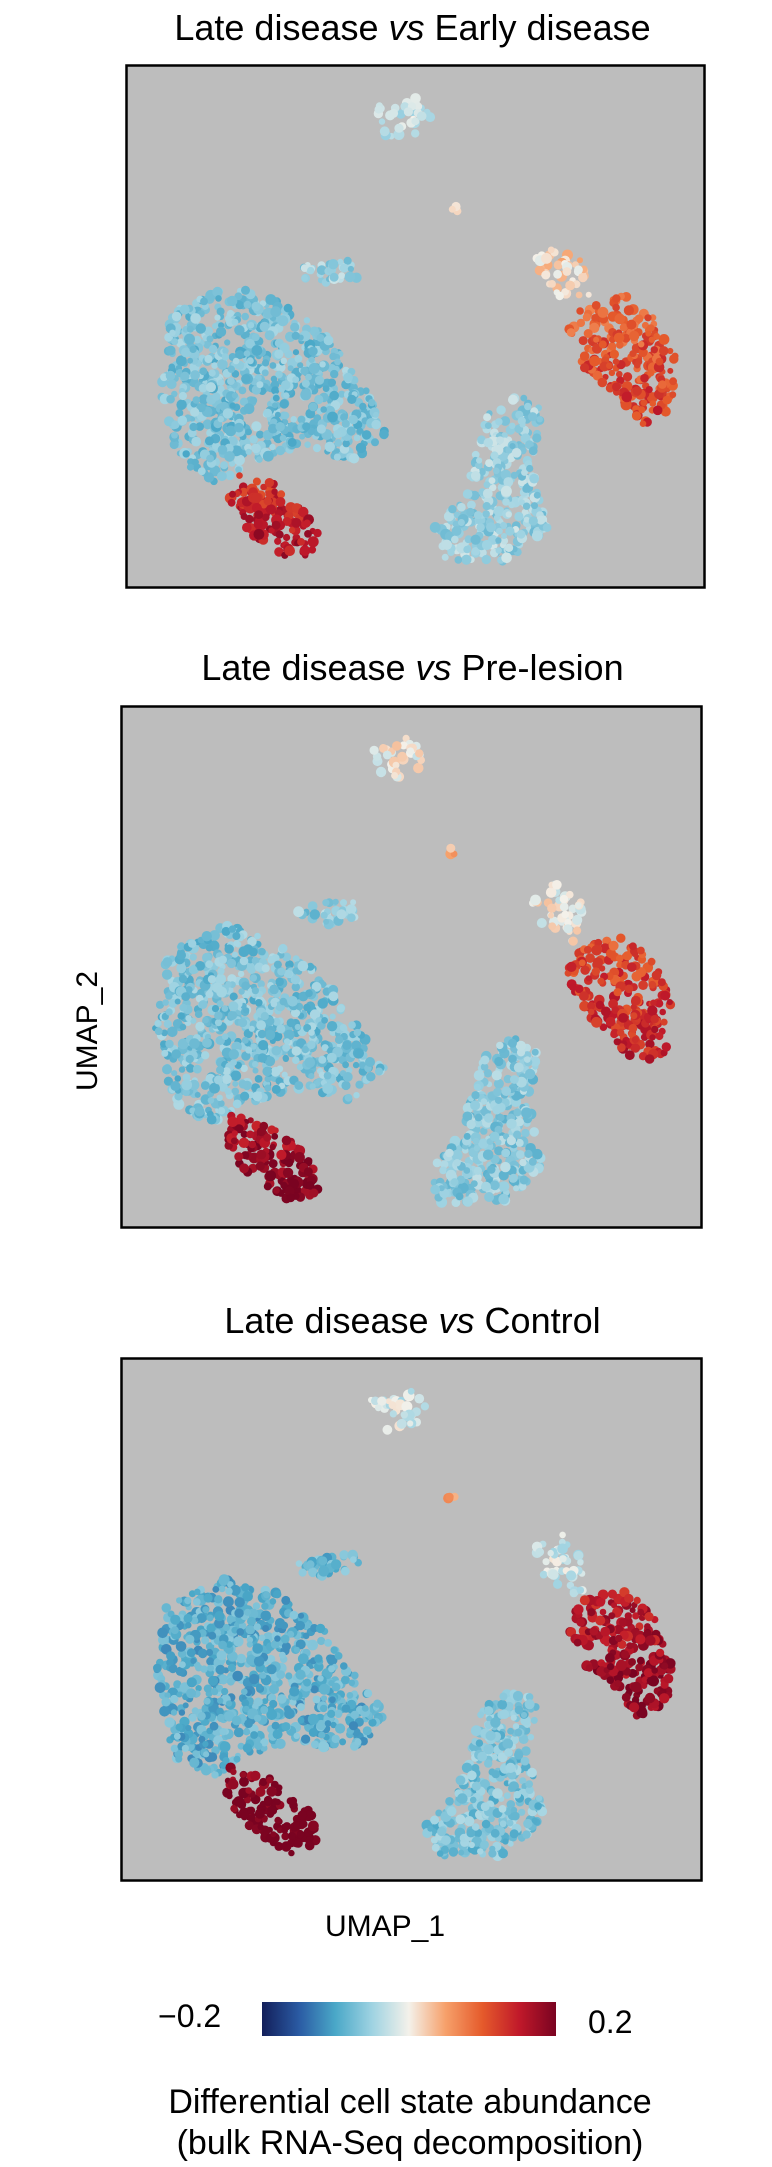  I want to click on colorbar, so click(409, 2019).